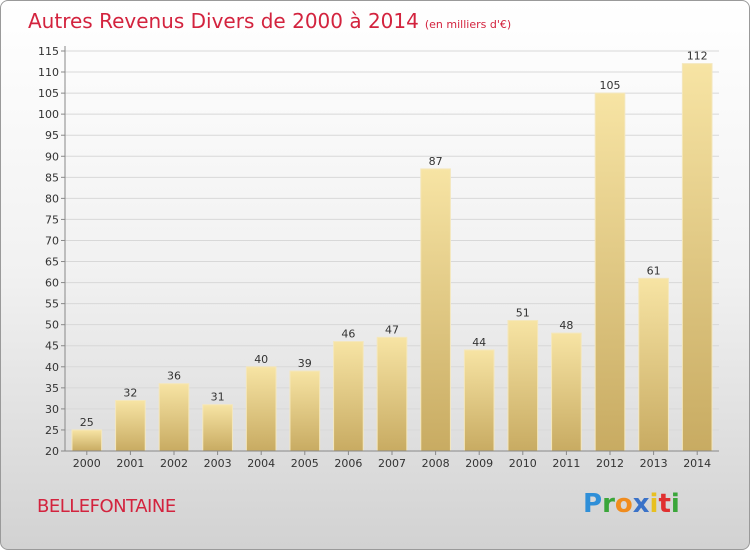 The height and width of the screenshot is (550, 750). Describe the element at coordinates (261, 409) in the screenshot. I see `bar-2004` at that location.